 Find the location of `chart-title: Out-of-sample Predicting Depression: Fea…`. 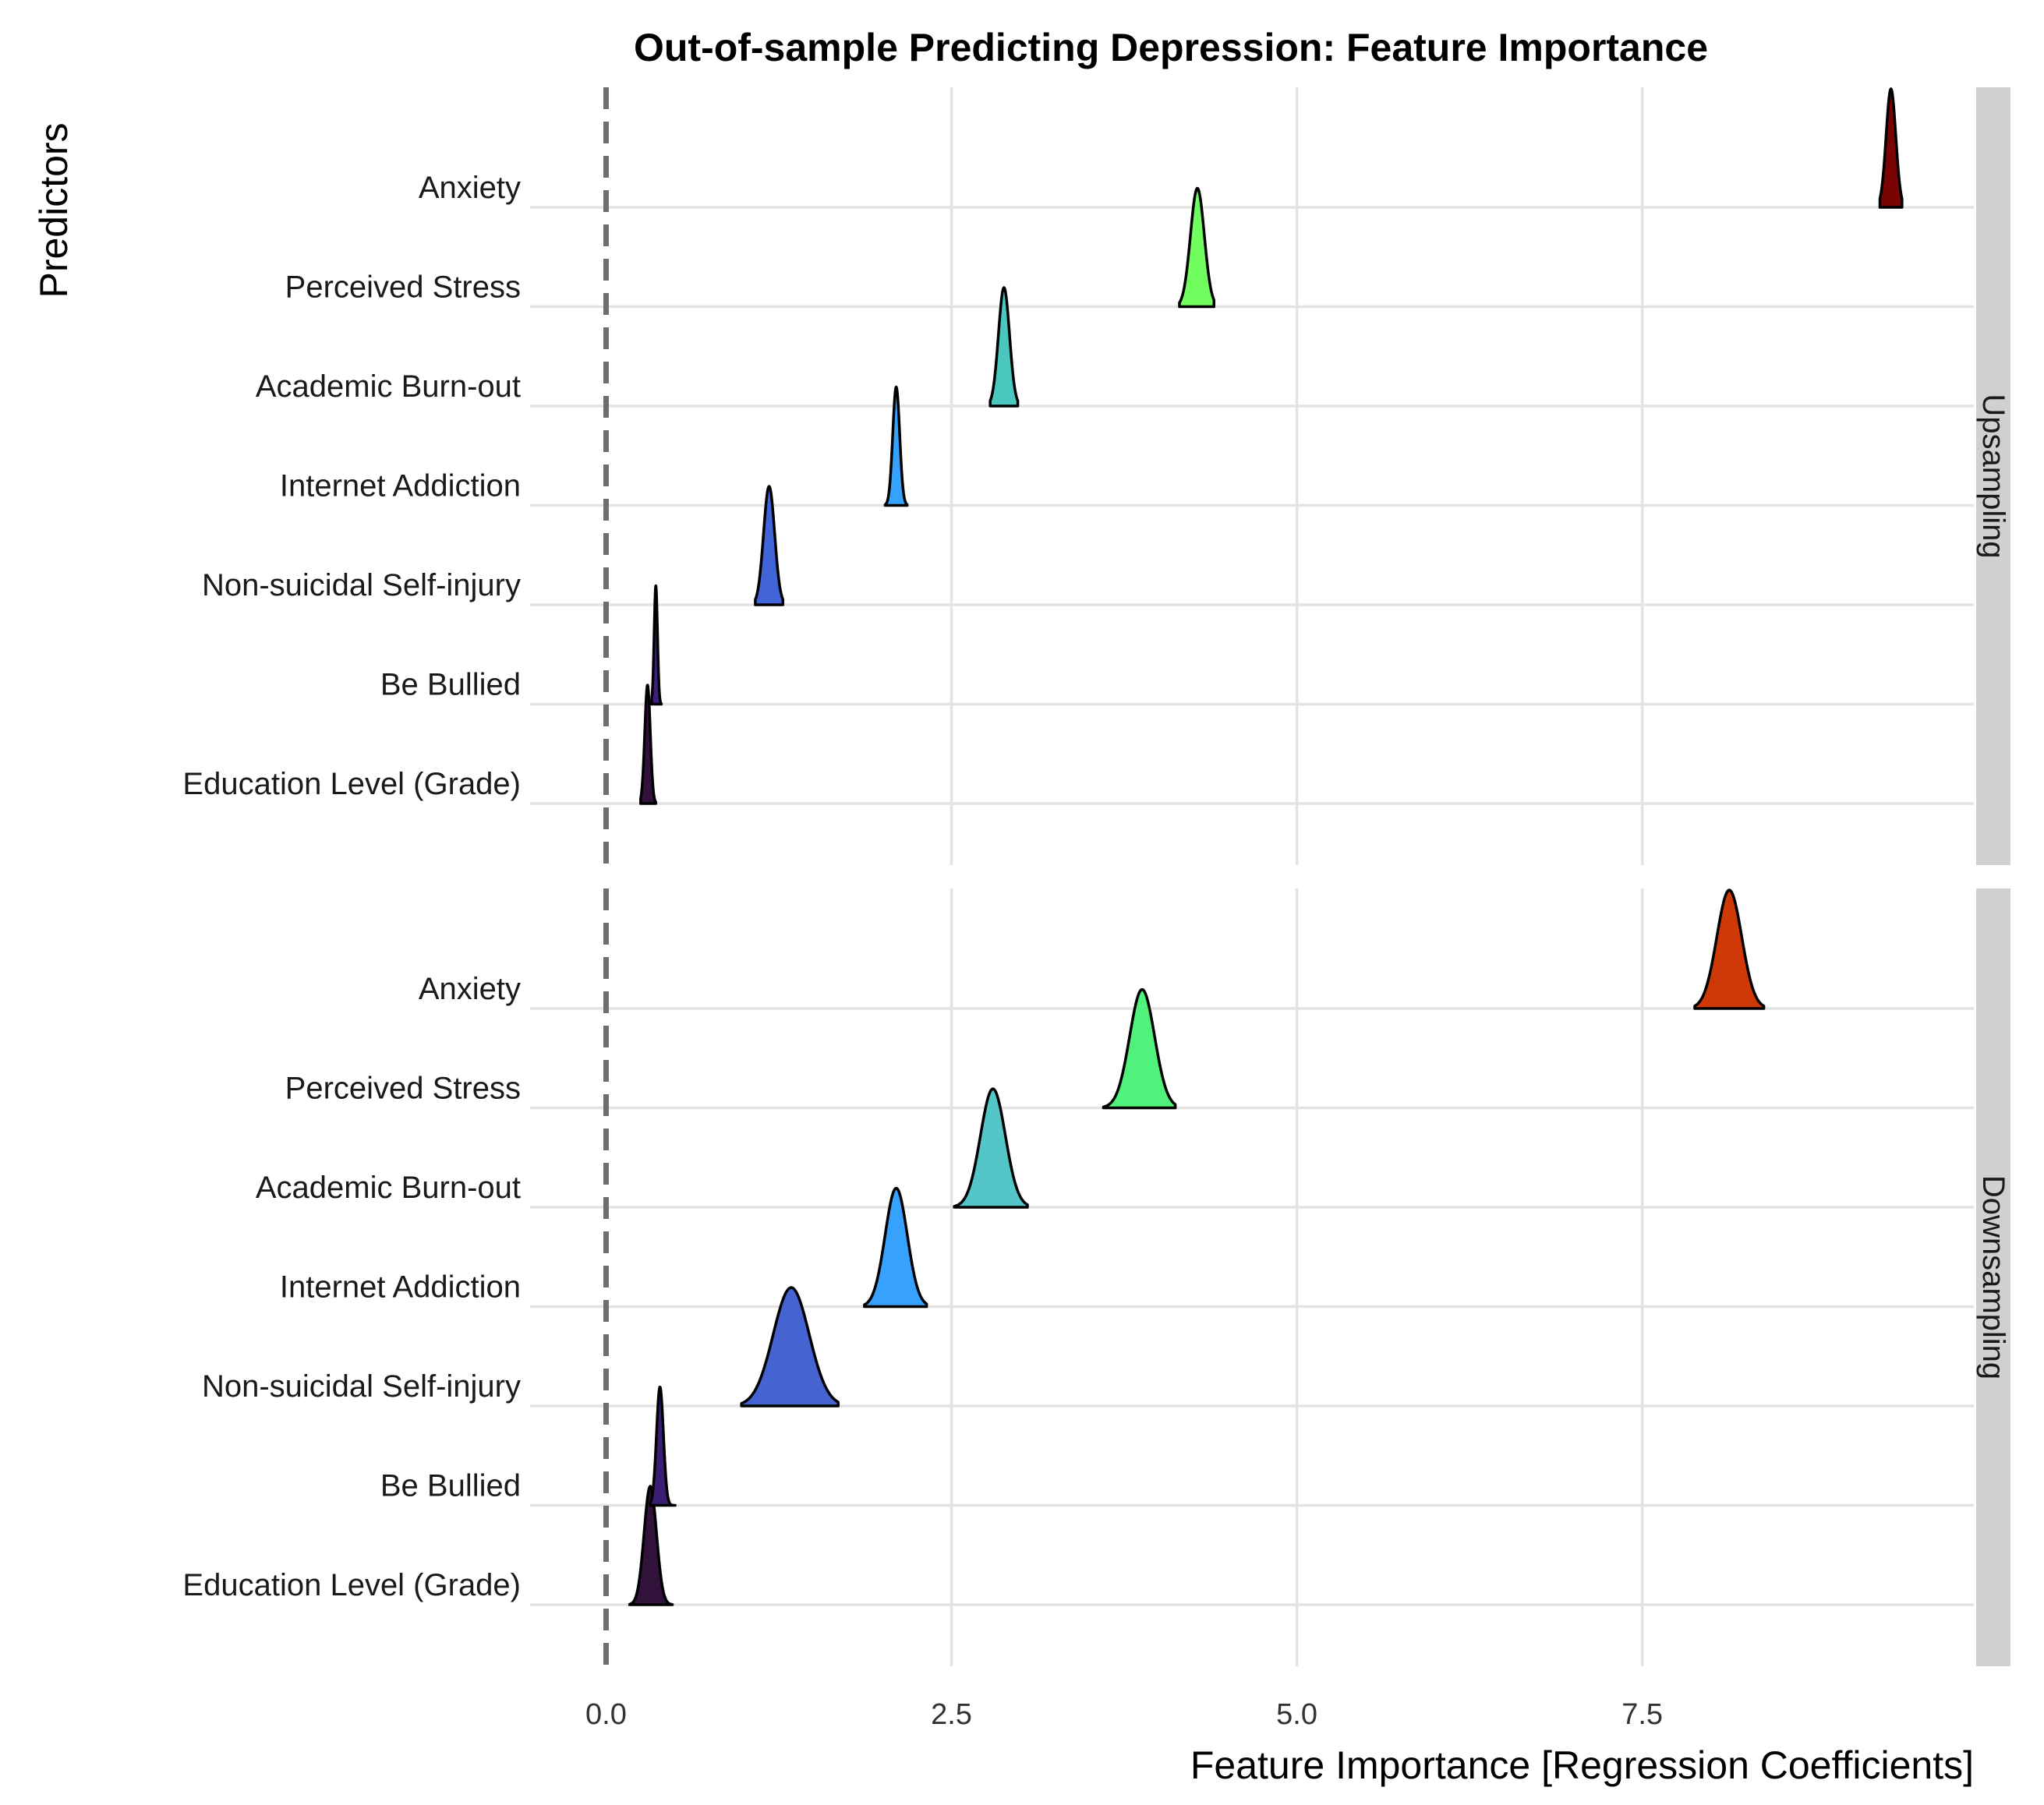

chart-title: Out-of-sample Predicting Depression: Fea… is located at coordinates (1171, 48).